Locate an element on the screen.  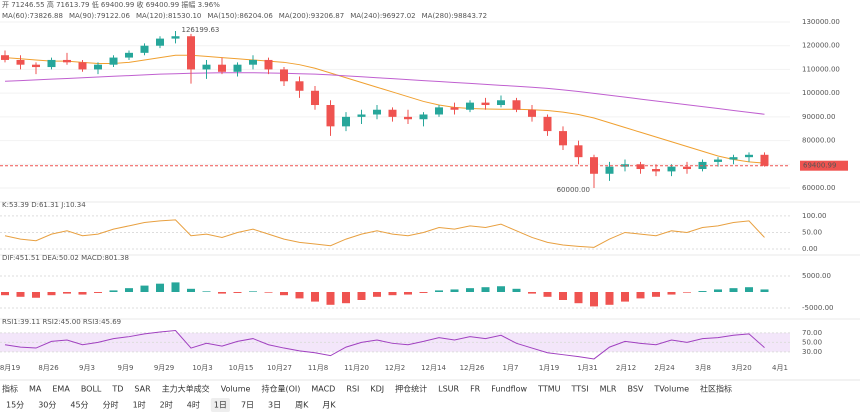
x-tick-label: 10月3 is located at coordinates (202, 368).